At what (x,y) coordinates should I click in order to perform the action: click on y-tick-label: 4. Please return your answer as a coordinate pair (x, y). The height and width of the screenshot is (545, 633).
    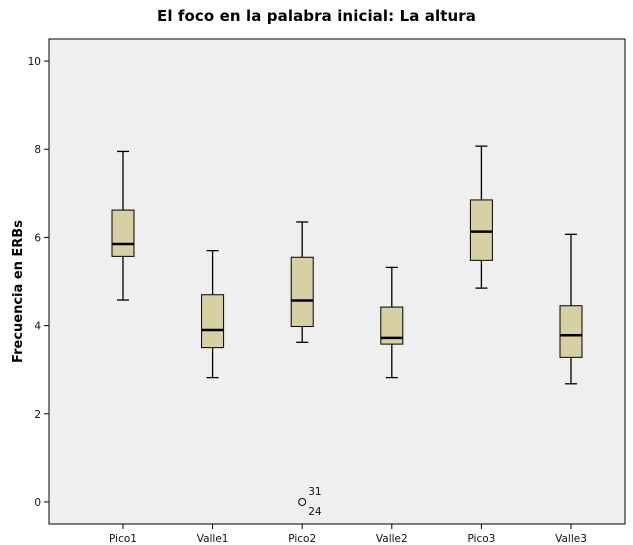
    Looking at the image, I should click on (37, 327).